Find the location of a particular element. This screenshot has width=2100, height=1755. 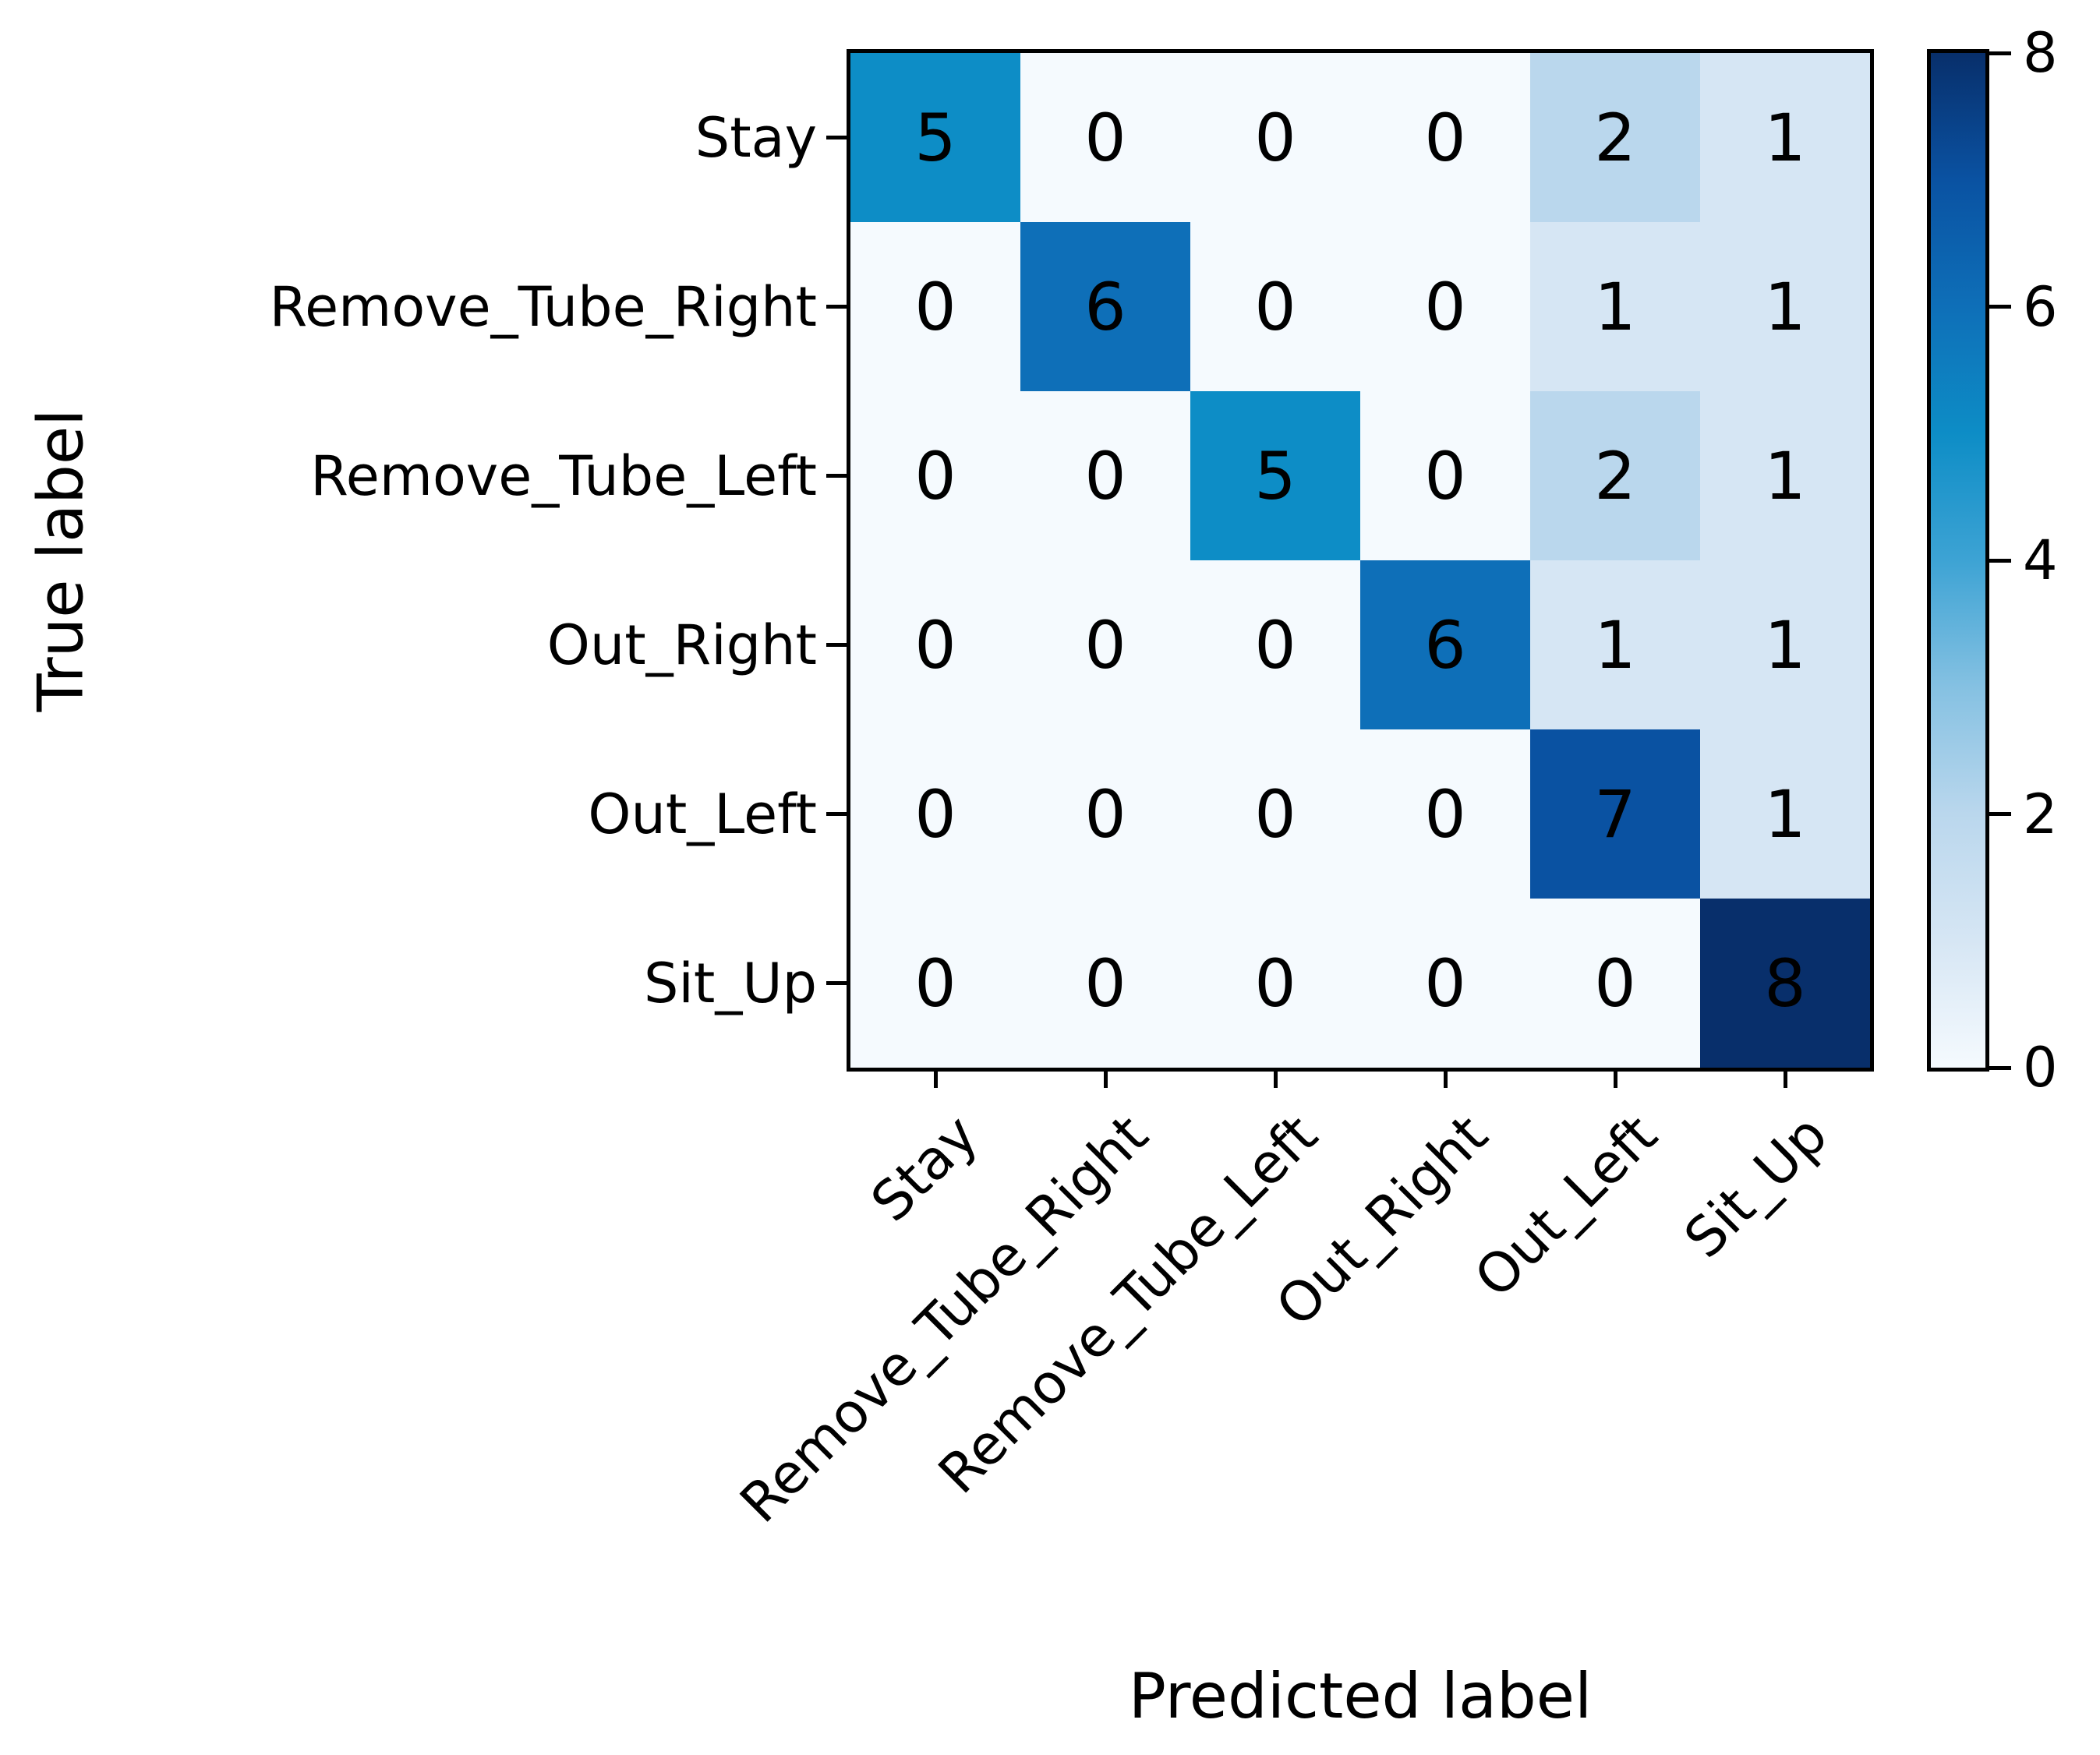

y-tick-label: Out_Left is located at coordinates (703, 814).